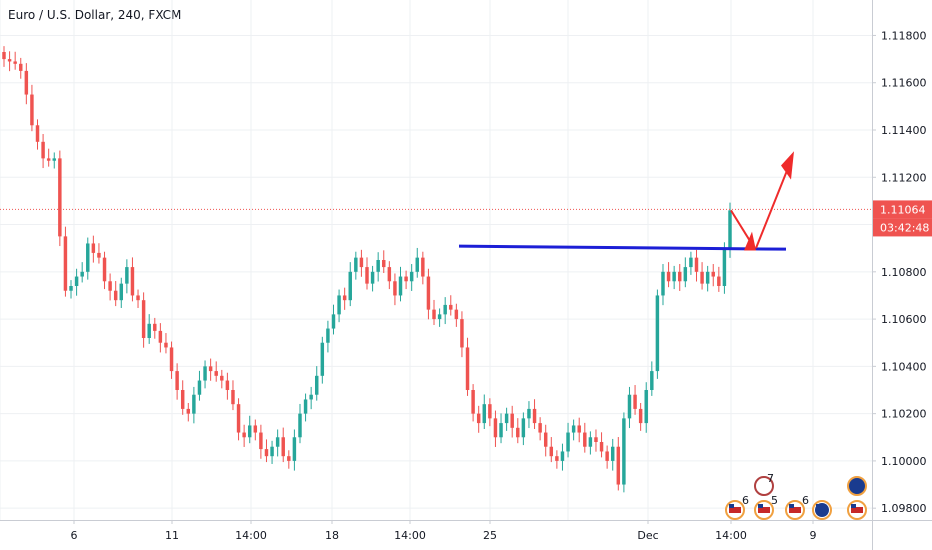 The height and width of the screenshot is (550, 932). I want to click on y-tick-label: 1.11400, so click(904, 130).